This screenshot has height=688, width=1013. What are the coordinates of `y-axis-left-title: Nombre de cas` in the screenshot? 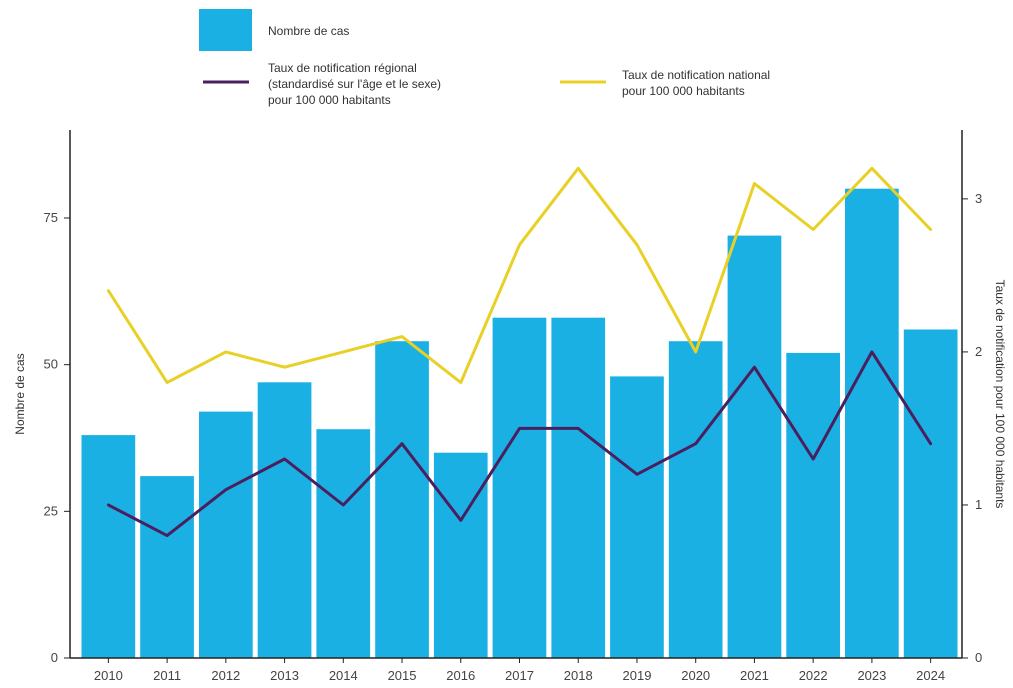 It's located at (20, 393).